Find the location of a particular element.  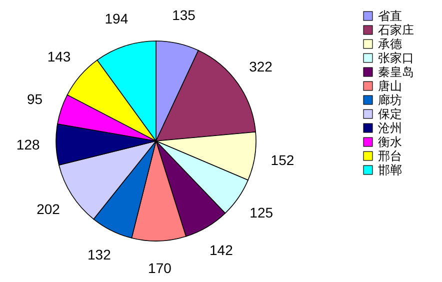

data-label: 170 is located at coordinates (160, 268).